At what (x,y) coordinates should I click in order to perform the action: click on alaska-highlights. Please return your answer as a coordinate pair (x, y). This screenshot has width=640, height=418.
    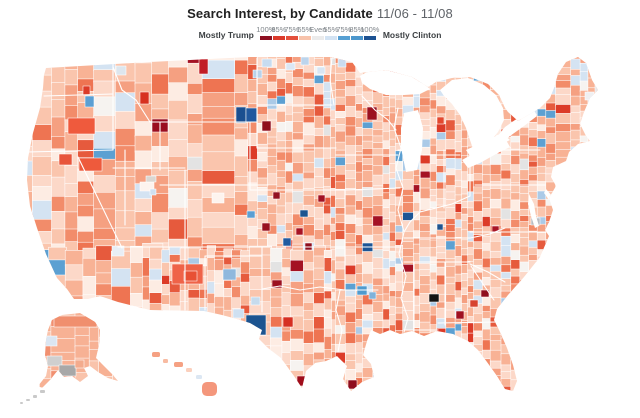
    Looking at the image, I should click on (70, 346).